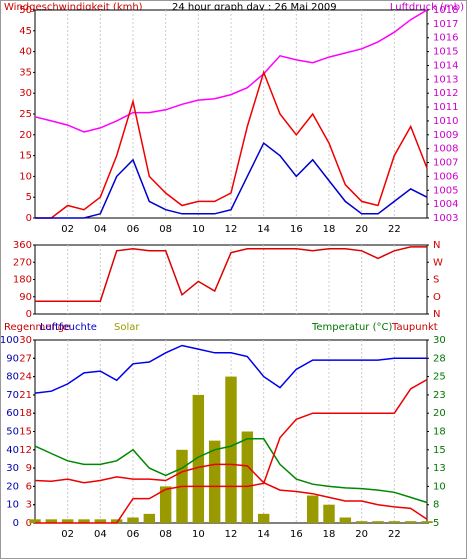  Describe the element at coordinates (25, 340) in the screenshot. I see `y3-tick-label: 30` at that location.